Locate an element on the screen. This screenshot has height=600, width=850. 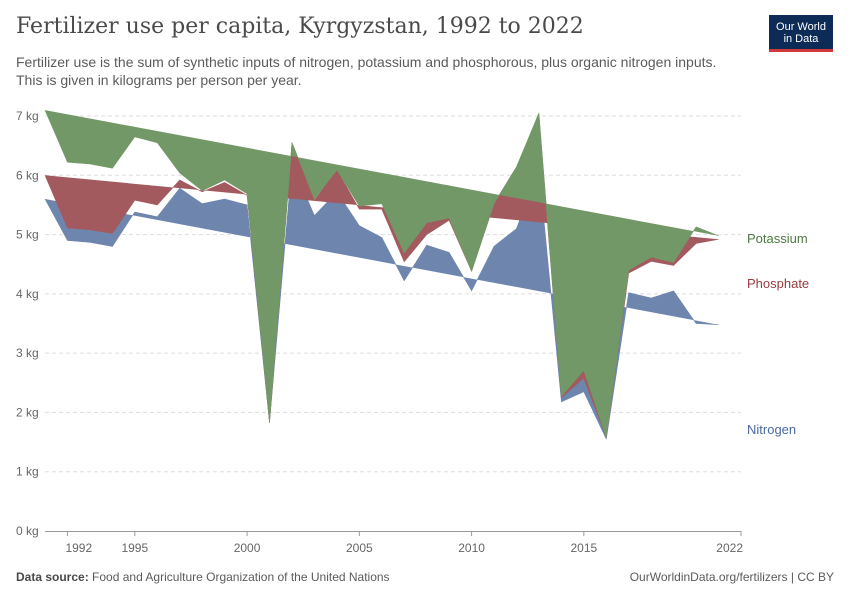
data-source-label: Data source: is located at coordinates (52, 577).